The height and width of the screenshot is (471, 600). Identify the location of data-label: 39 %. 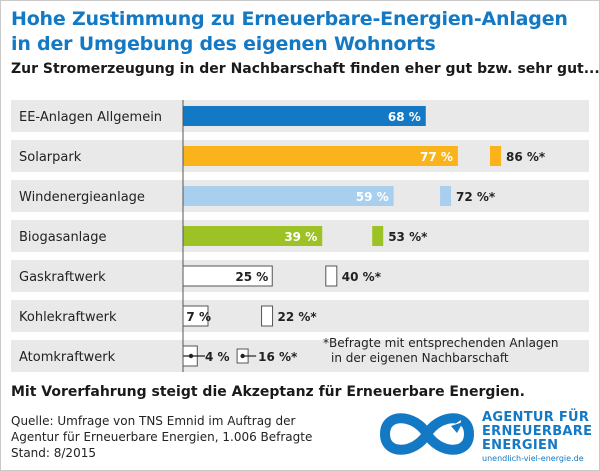
(300, 237).